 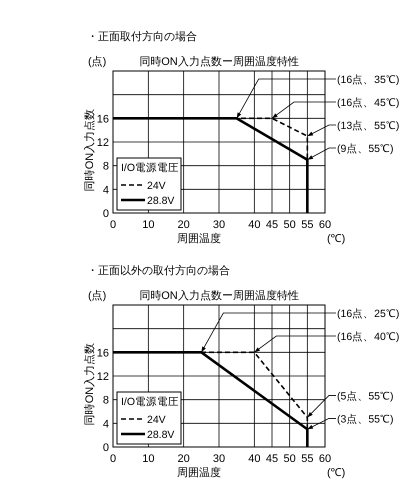 What do you see at coordinates (365, 395) in the screenshot?
I see `annotation: (5点、55℃)` at bounding box center [365, 395].